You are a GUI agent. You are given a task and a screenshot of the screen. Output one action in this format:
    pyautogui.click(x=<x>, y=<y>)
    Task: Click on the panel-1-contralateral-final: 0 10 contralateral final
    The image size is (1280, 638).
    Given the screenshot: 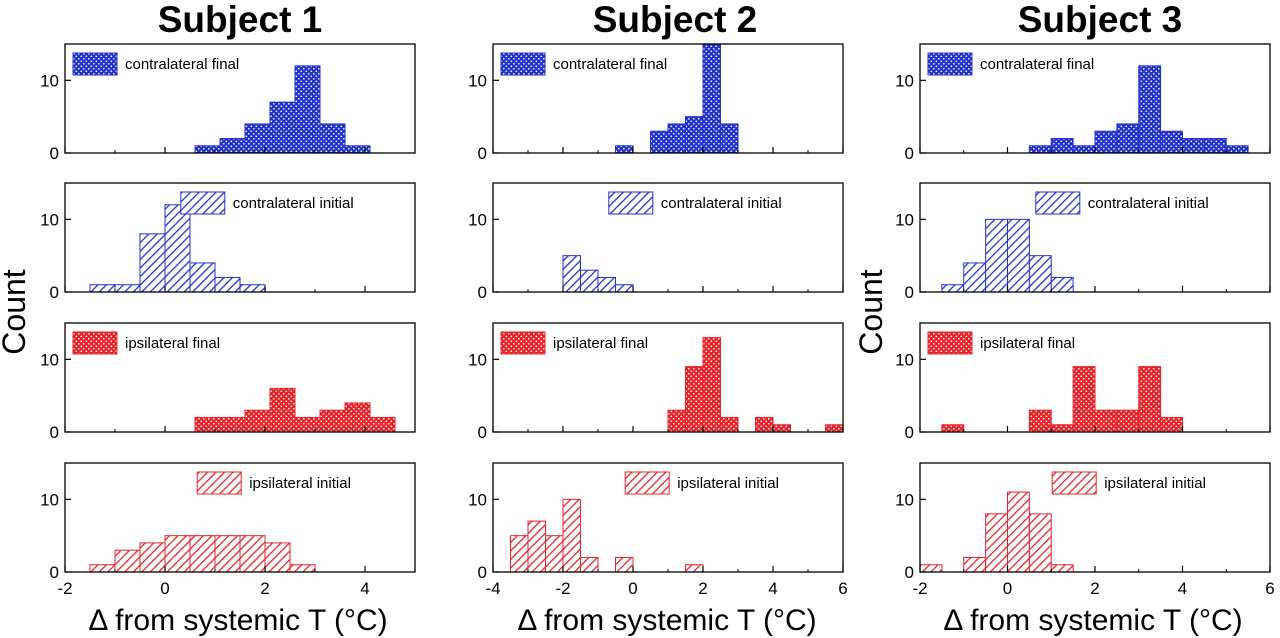 What is the action you would take?
    pyautogui.click(x=228, y=103)
    